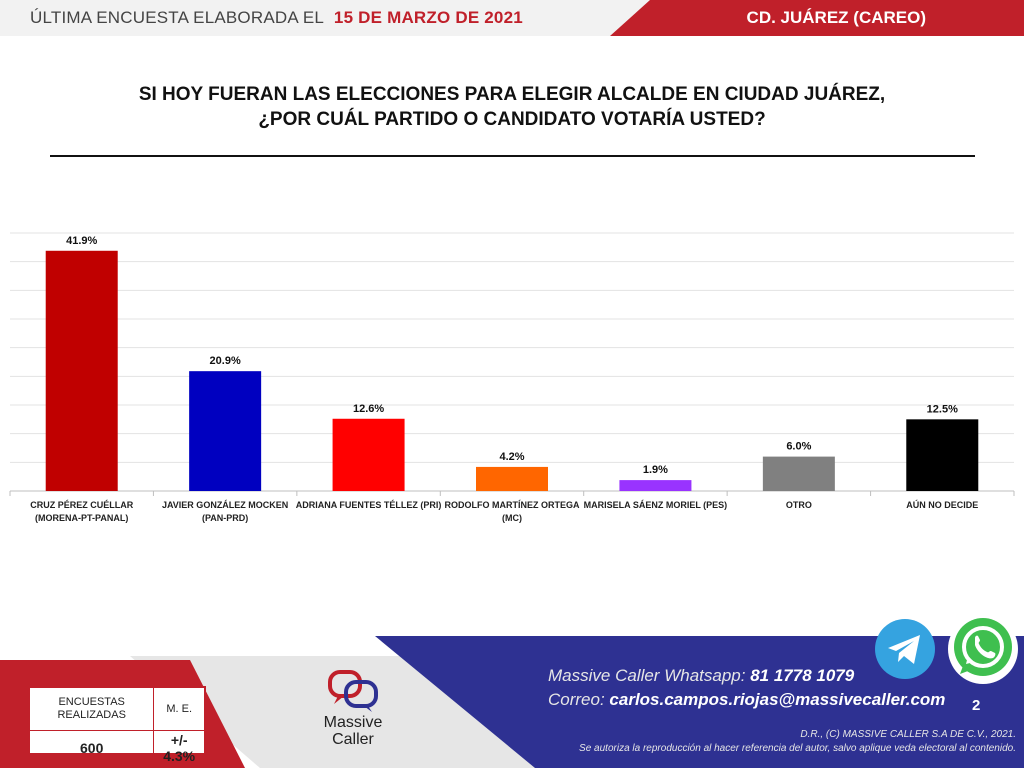 The width and height of the screenshot is (1024, 768). Describe the element at coordinates (91, 748) in the screenshot. I see `surveys-value: 600` at that location.